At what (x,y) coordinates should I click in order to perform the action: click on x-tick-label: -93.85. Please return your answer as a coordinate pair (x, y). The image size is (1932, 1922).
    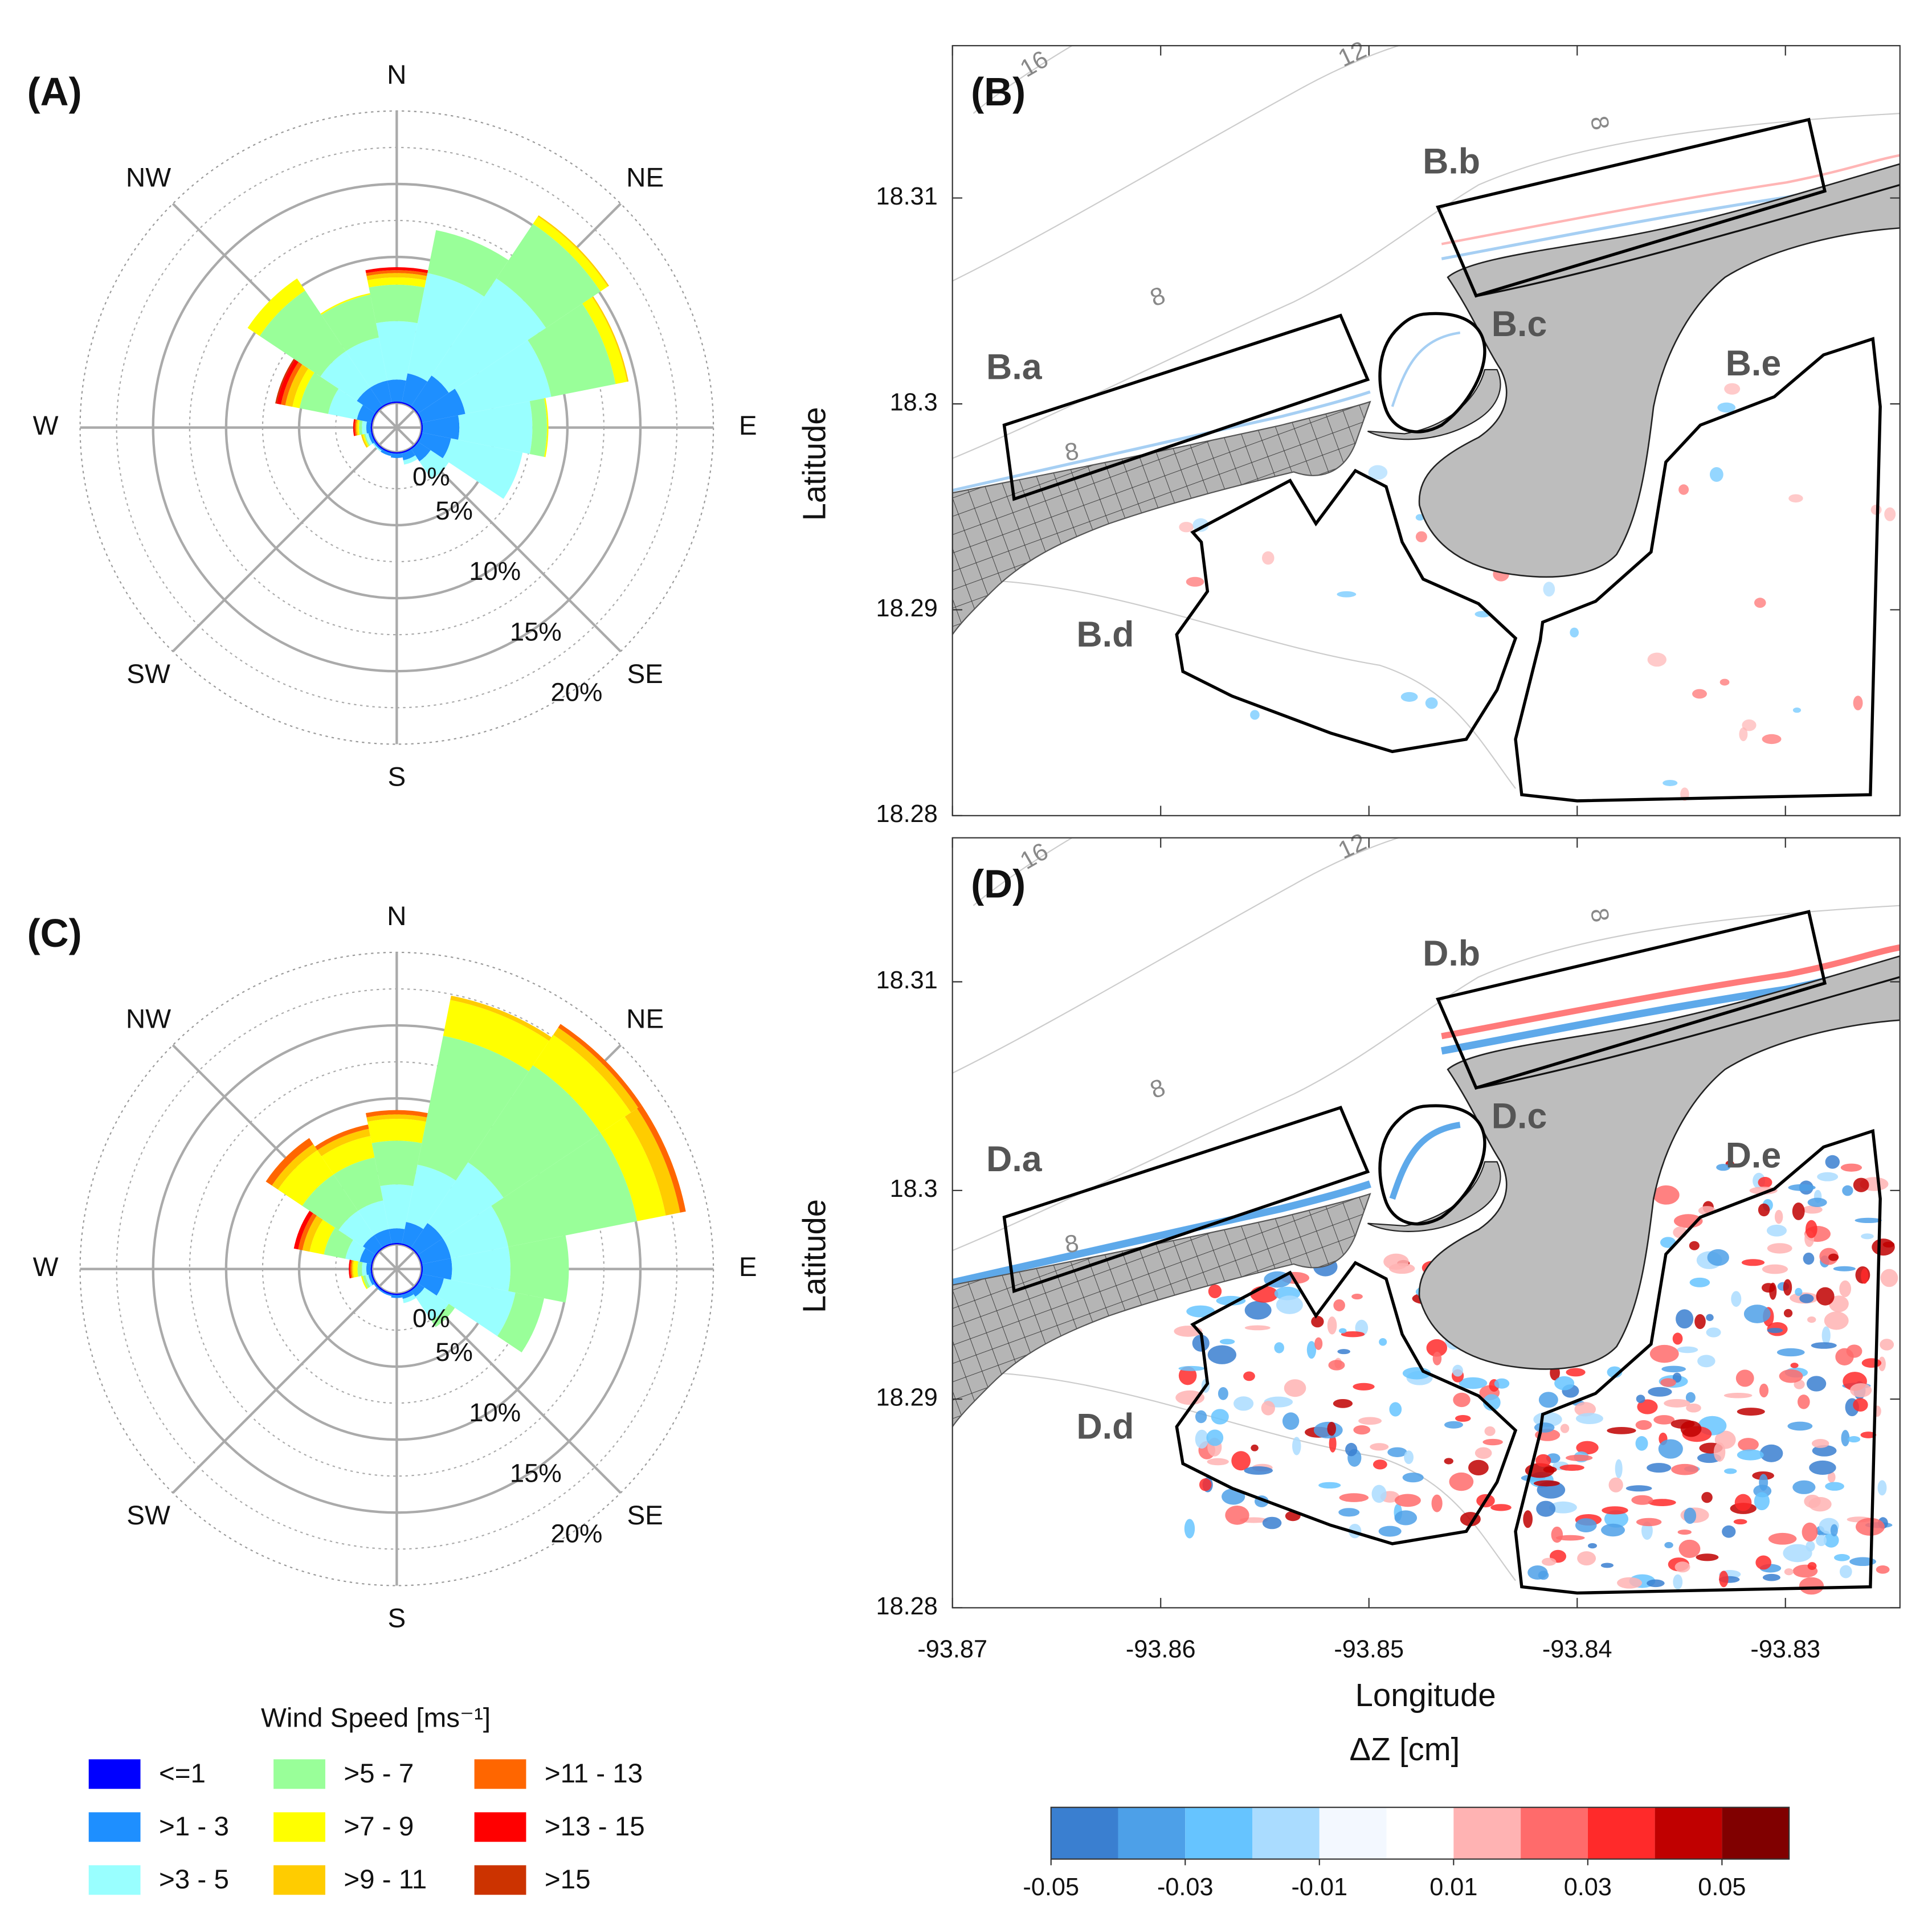
    Looking at the image, I should click on (1369, 1649).